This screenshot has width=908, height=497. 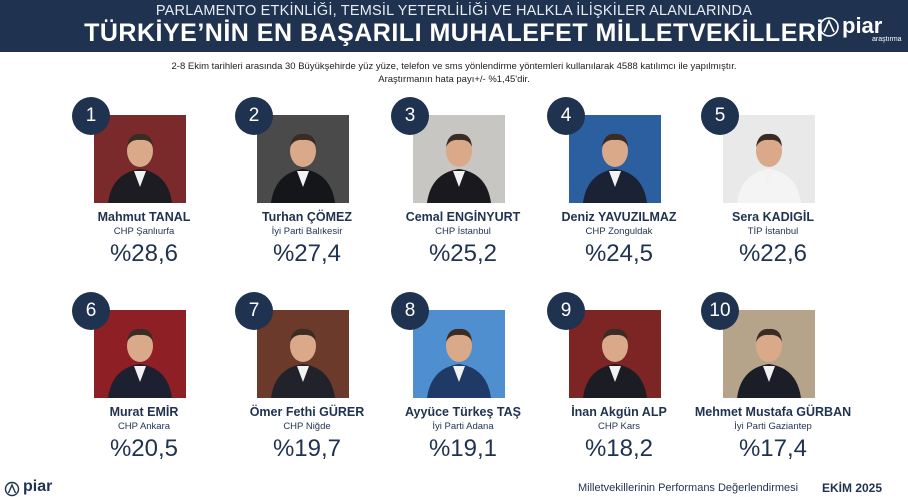 What do you see at coordinates (463, 231) in the screenshot?
I see `deputy-party: CHP İstanbul` at bounding box center [463, 231].